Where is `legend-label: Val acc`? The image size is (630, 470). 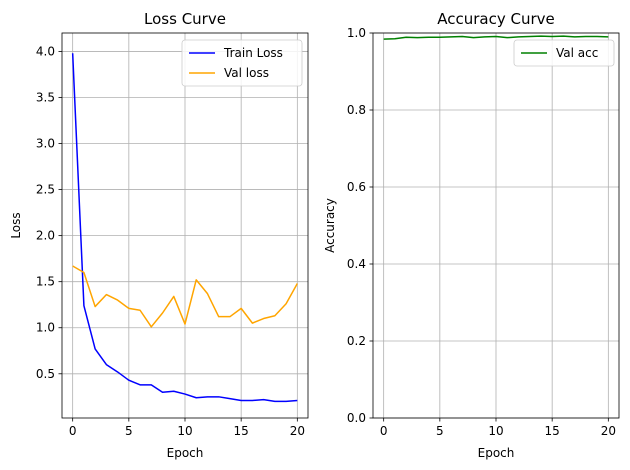 legend-label: Val acc is located at coordinates (577, 53).